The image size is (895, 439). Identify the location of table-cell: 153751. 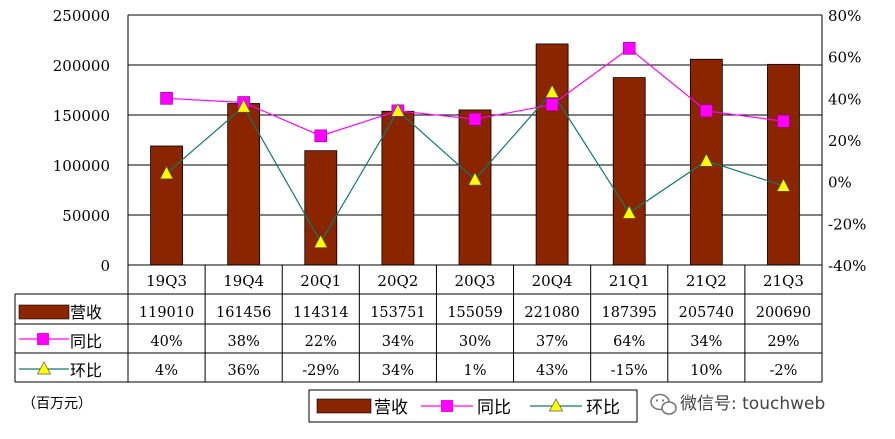
(397, 313).